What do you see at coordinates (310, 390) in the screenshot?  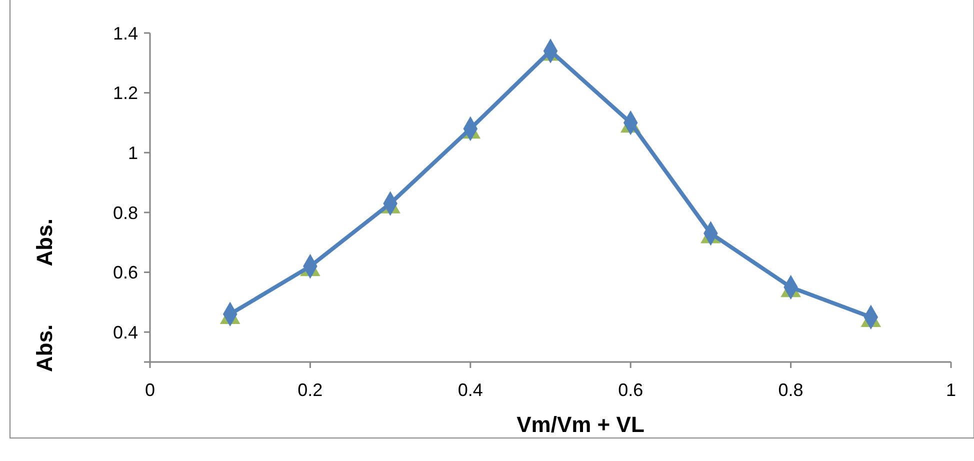 I see `x-tick-label: 0.2` at bounding box center [310, 390].